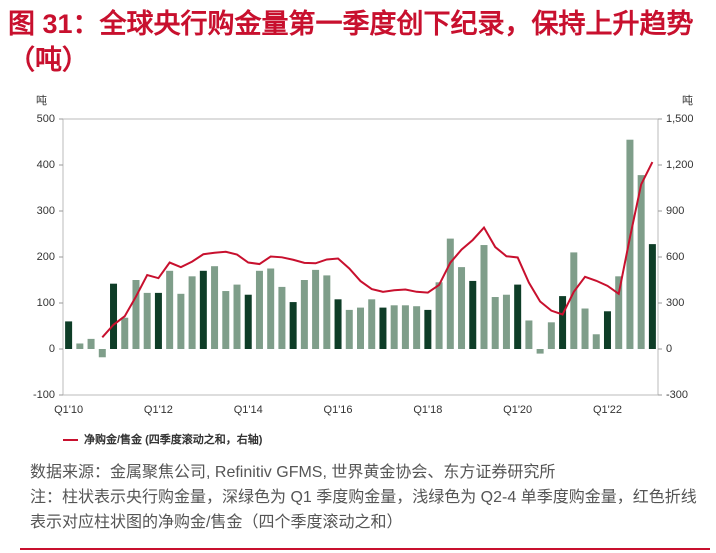 Image resolution: width=716 pixels, height=553 pixels. I want to click on y-tick-label: 0, so click(52, 349).